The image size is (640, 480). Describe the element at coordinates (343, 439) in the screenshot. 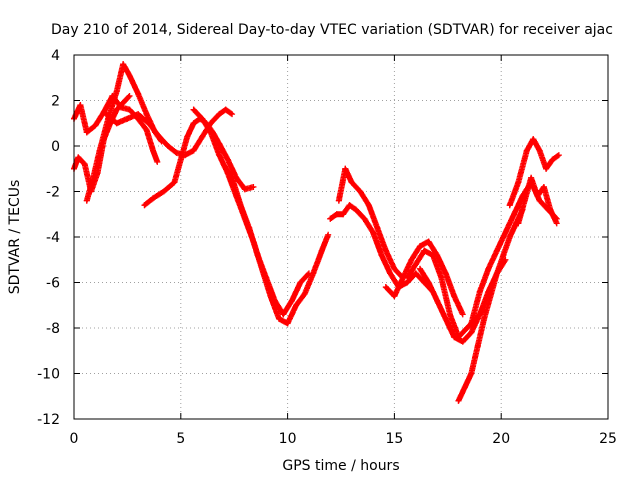

I see `x-tick-labels: 0 5 10 15 20 25` at that location.